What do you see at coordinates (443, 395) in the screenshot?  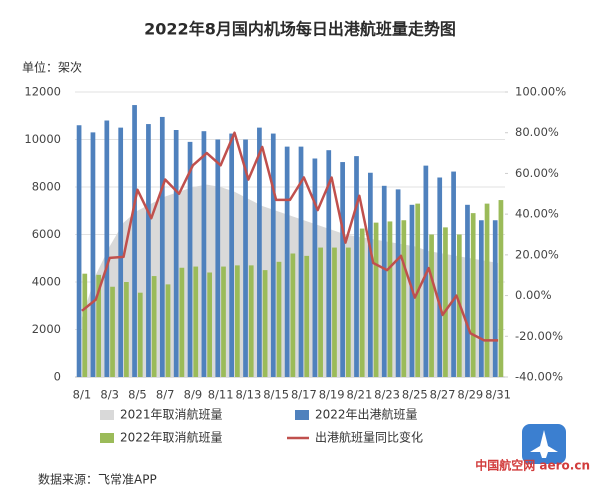 I see `x-tick-label: 8/27` at bounding box center [443, 395].